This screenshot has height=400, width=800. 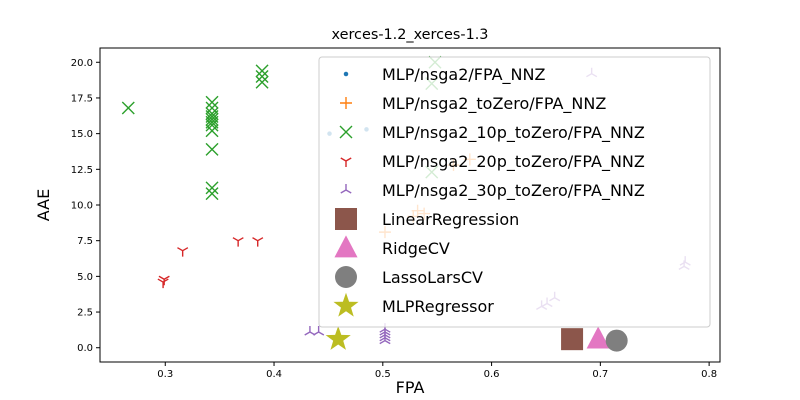 I want to click on y-tick-label: 17.5, so click(x=82, y=98).